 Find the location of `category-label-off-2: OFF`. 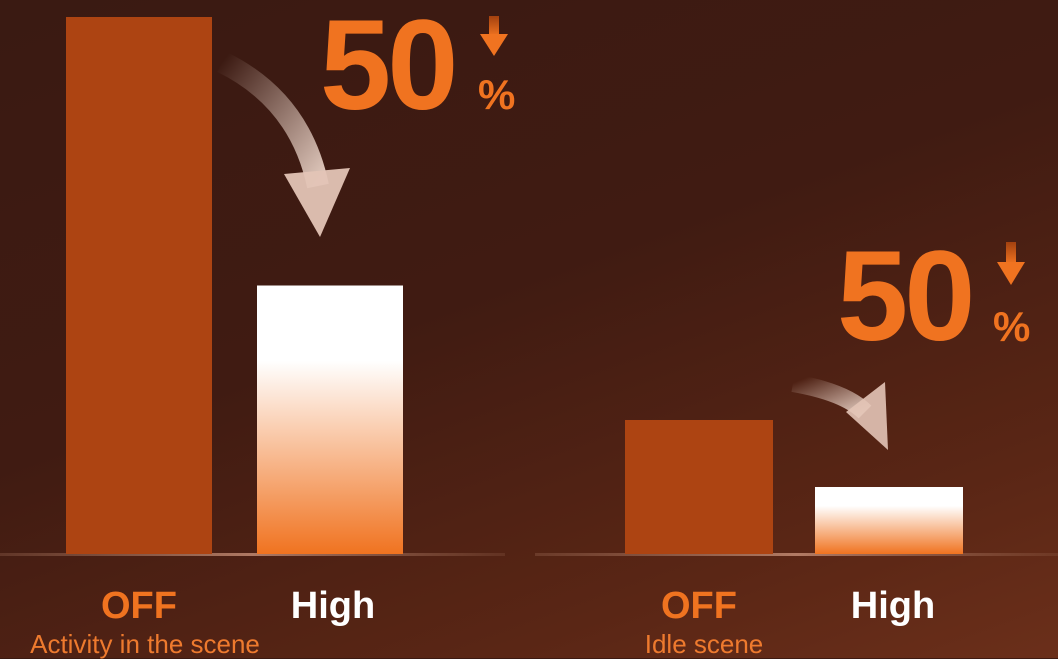

category-label-off-2: OFF is located at coordinates (699, 606).